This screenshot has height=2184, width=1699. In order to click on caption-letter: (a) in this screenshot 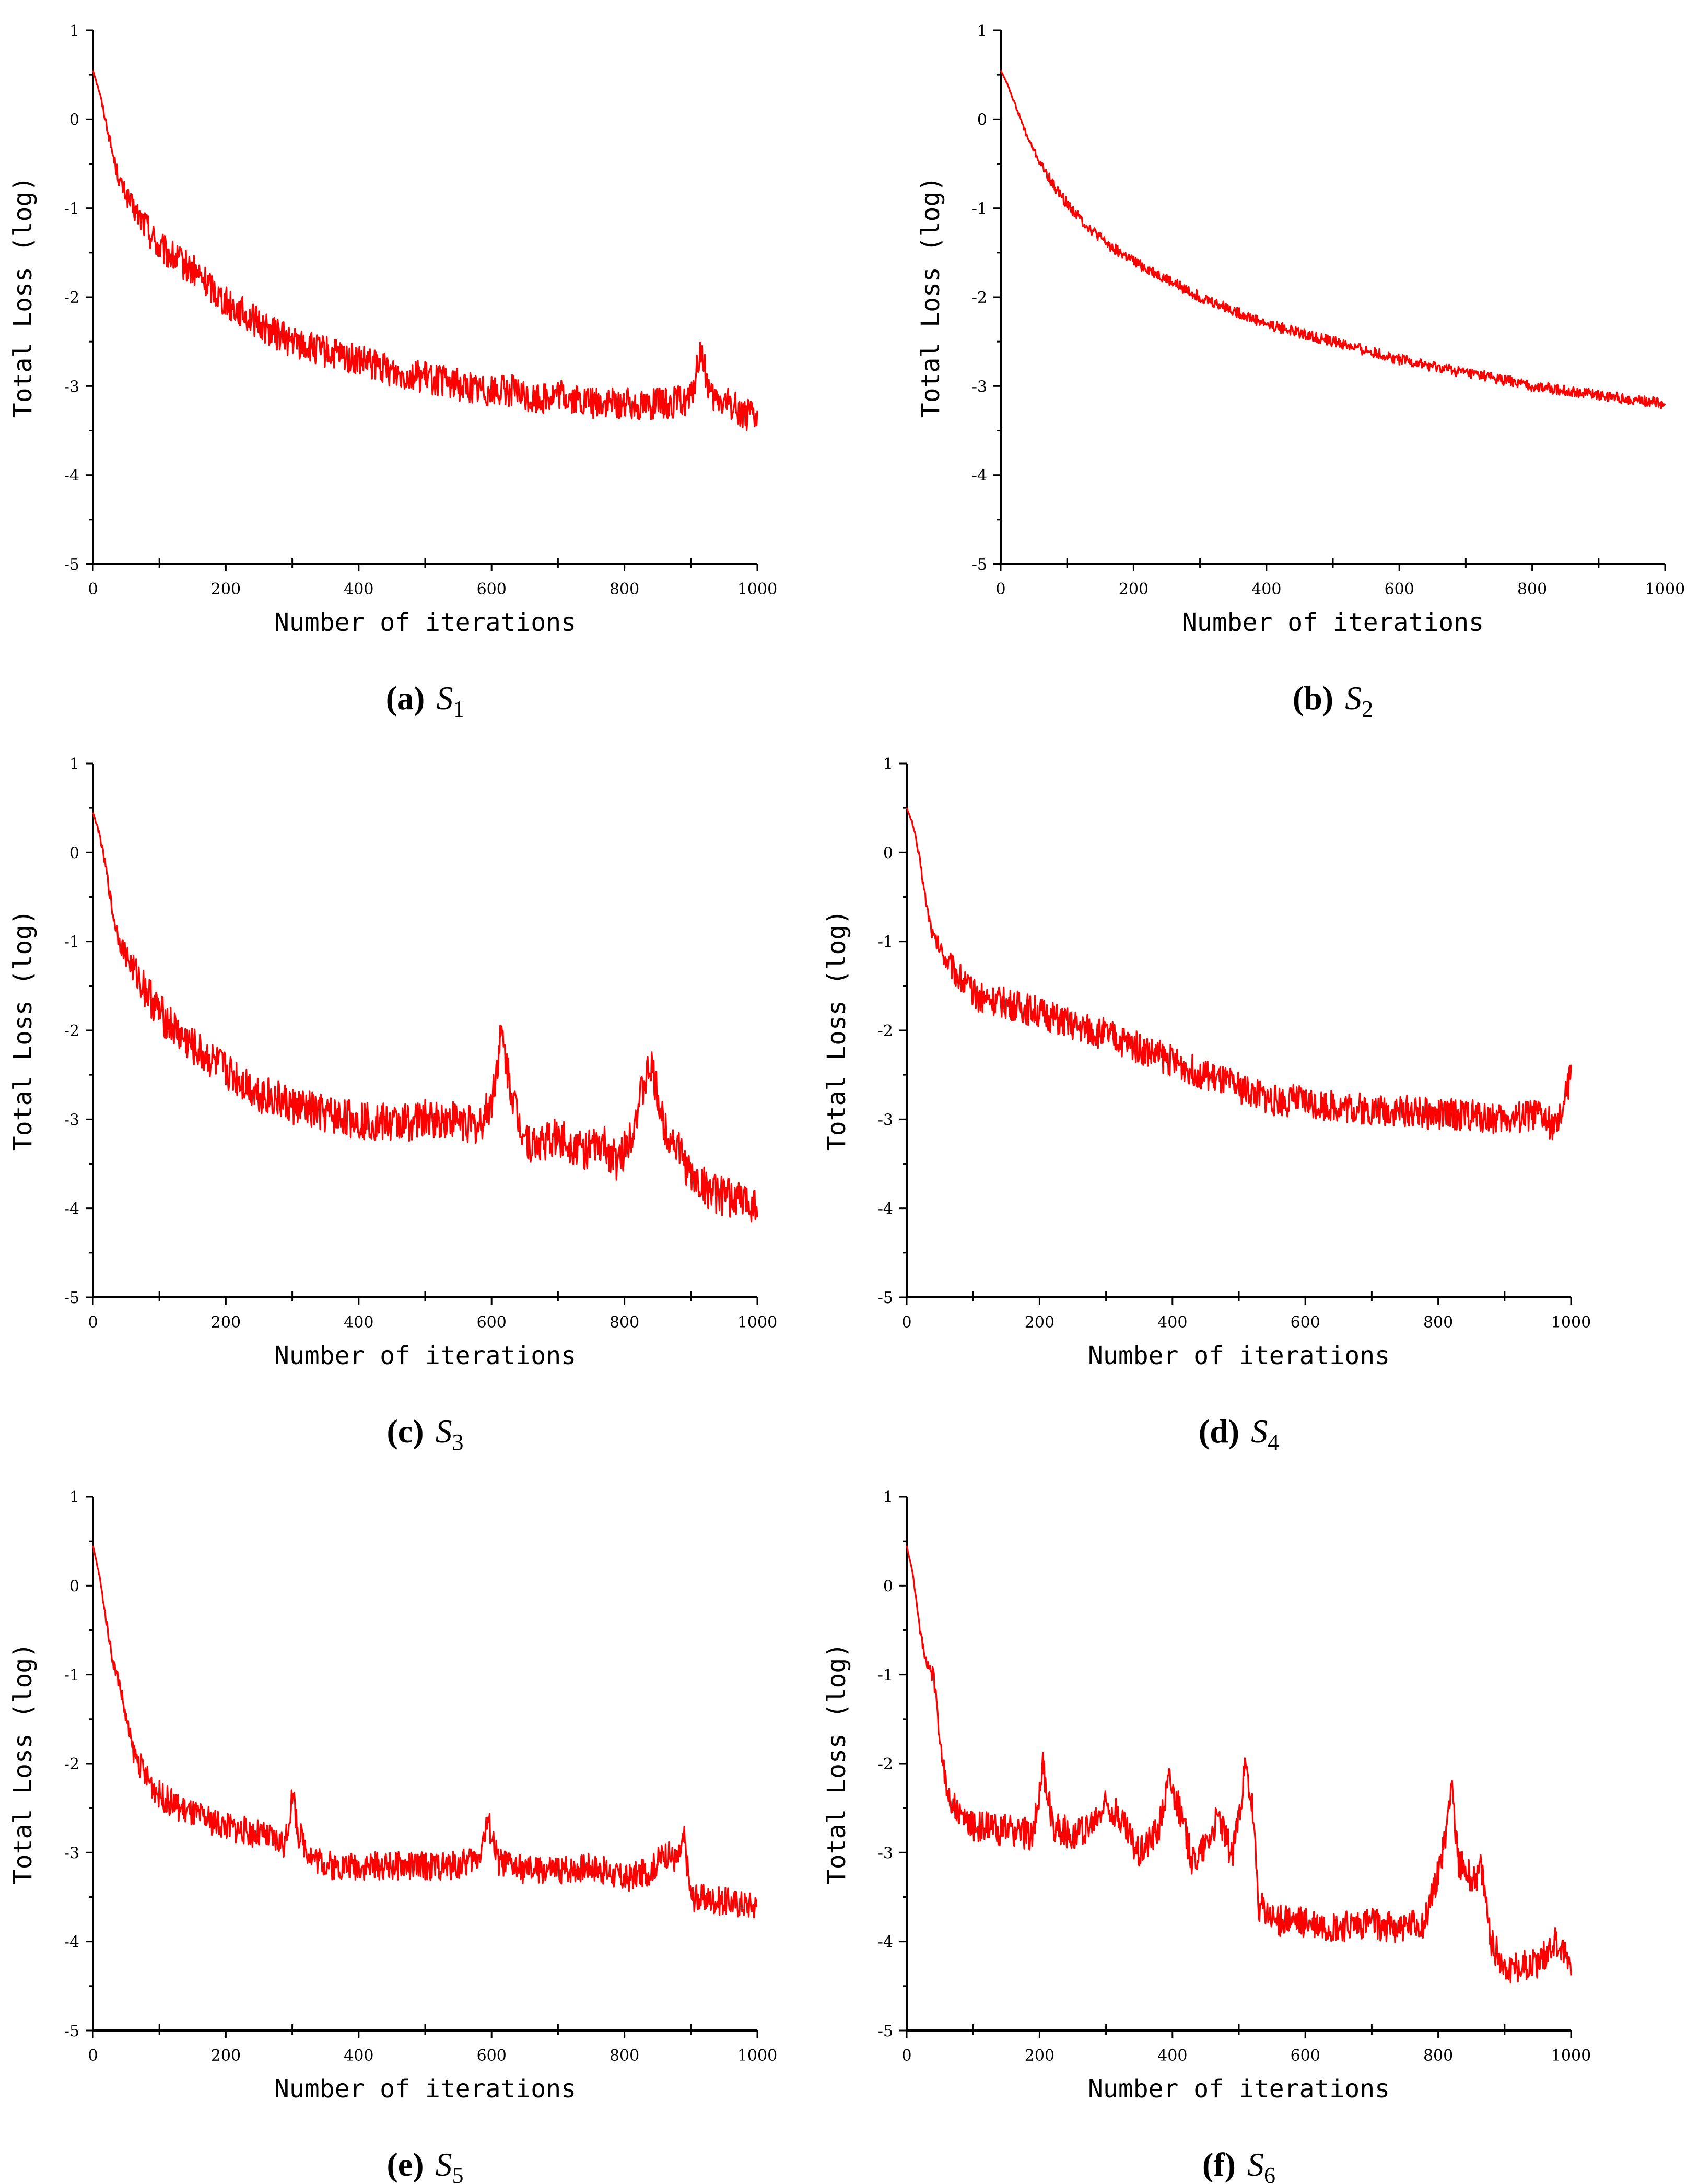, I will do `click(405, 698)`.